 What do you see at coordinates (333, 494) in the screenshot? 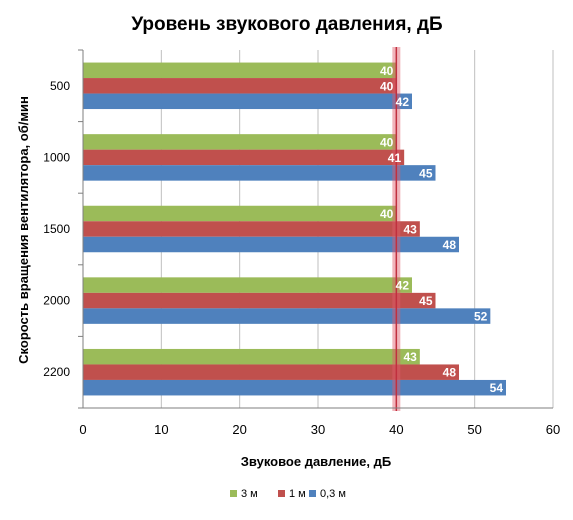
I see `legend-label: 0,3 м` at bounding box center [333, 494].